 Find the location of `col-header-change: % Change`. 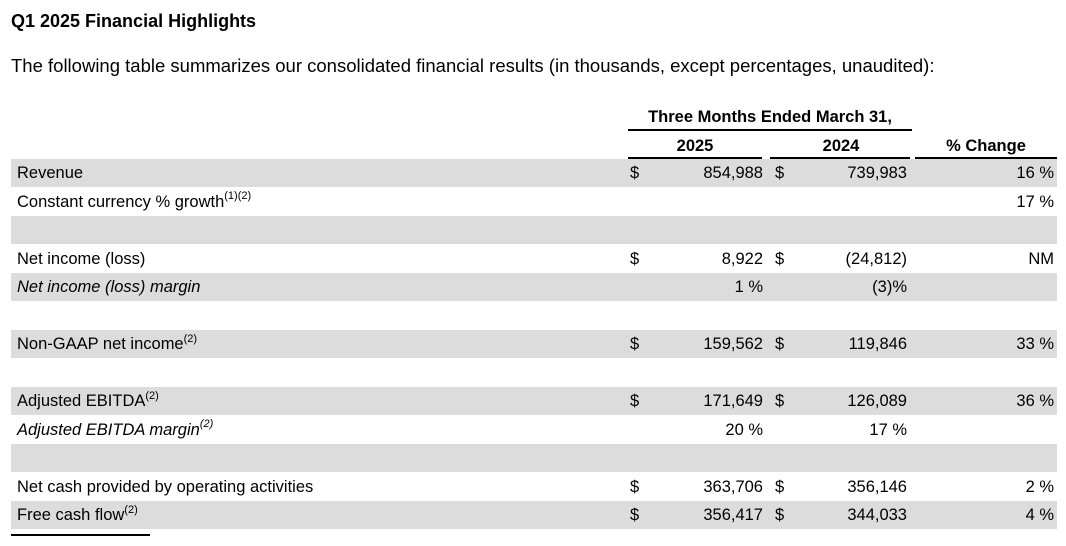

col-header-change: % Change is located at coordinates (986, 146).